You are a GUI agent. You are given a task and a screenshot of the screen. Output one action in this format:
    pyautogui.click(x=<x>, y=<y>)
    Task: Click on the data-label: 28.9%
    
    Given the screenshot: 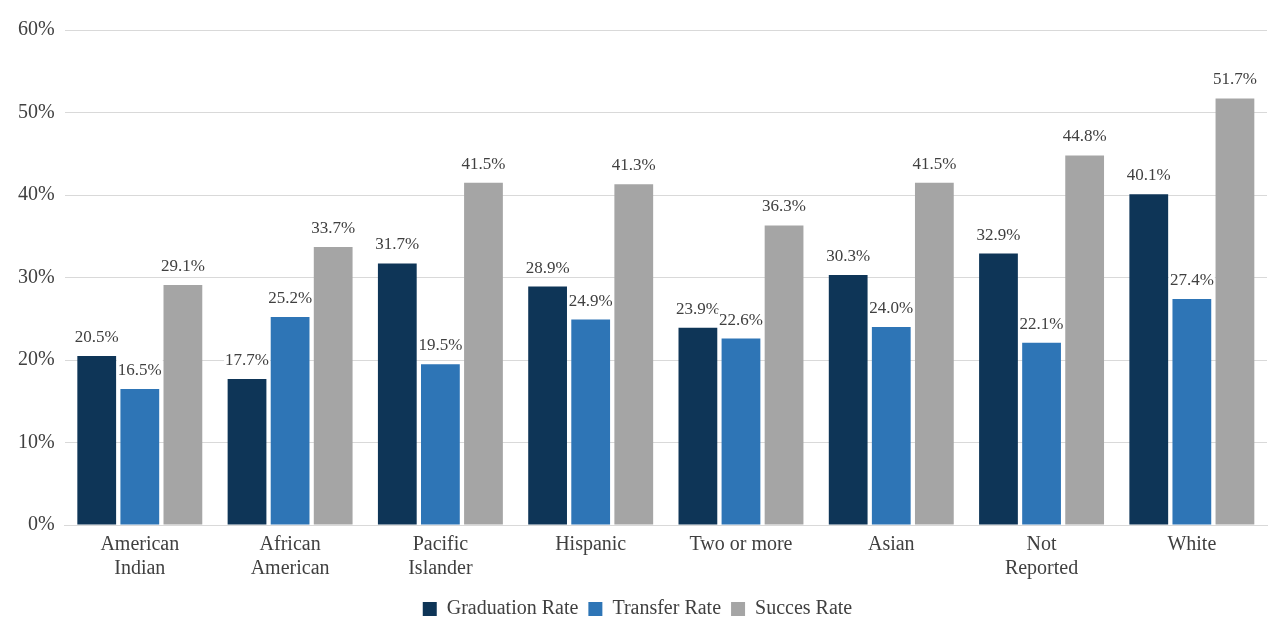 What is the action you would take?
    pyautogui.click(x=547, y=267)
    